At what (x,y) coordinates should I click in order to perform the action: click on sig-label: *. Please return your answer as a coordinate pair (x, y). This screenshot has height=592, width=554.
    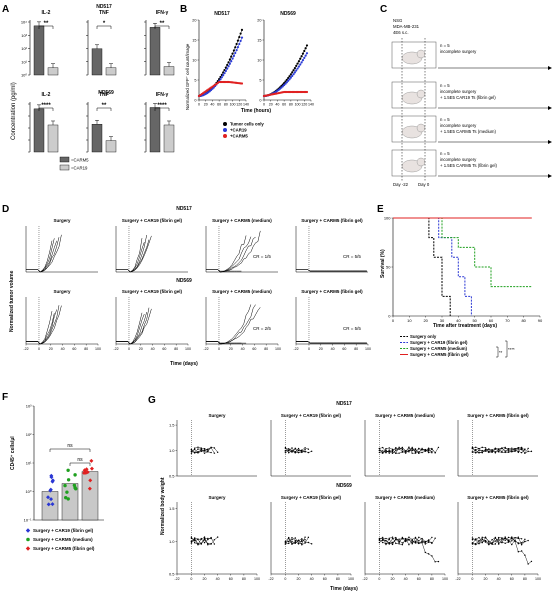
    Looking at the image, I should click on (104, 24).